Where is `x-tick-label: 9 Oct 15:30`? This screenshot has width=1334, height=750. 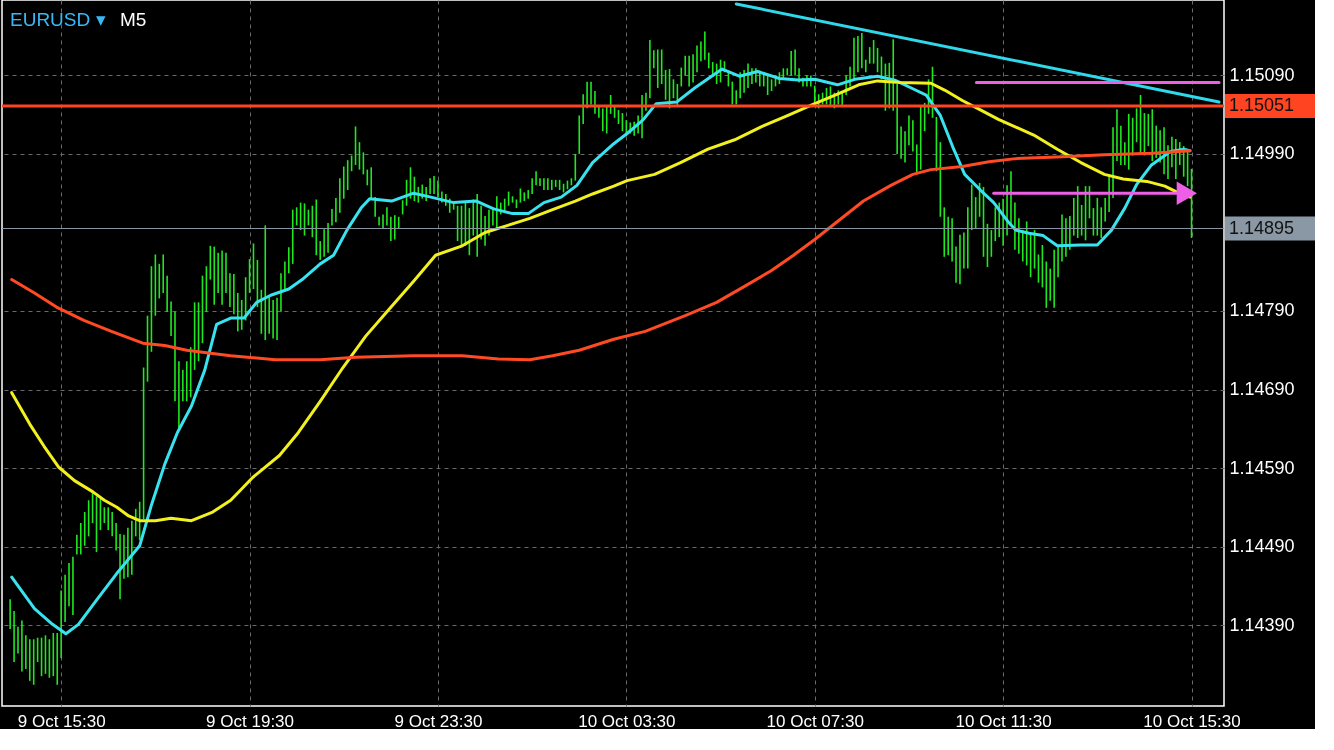
x-tick-label: 9 Oct 15:30 is located at coordinates (61, 721).